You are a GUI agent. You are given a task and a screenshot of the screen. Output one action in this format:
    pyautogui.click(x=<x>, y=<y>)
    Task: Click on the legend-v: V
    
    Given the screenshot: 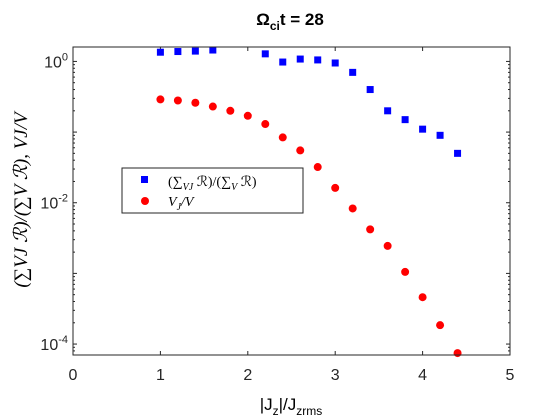 What is the action you would take?
    pyautogui.click(x=173, y=202)
    